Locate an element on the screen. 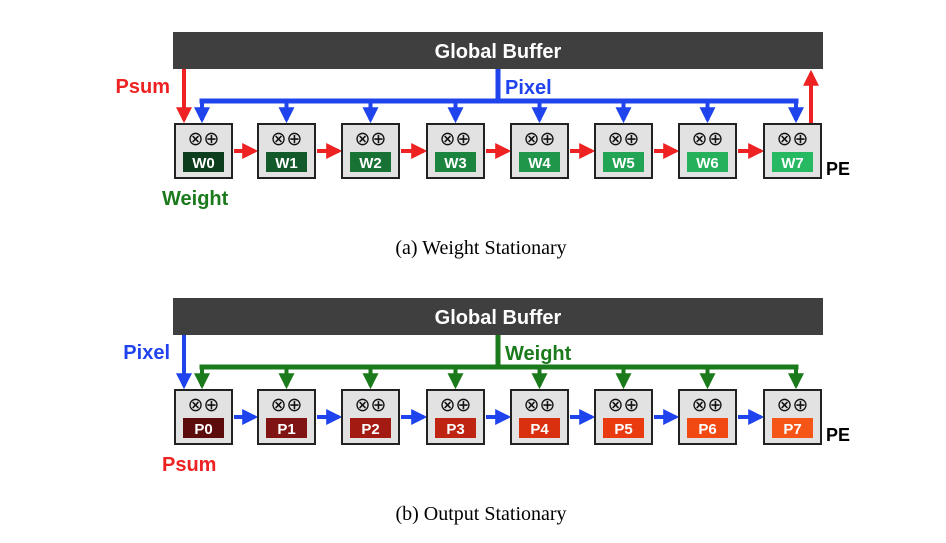  pe-register-label: P1 is located at coordinates (286, 429).